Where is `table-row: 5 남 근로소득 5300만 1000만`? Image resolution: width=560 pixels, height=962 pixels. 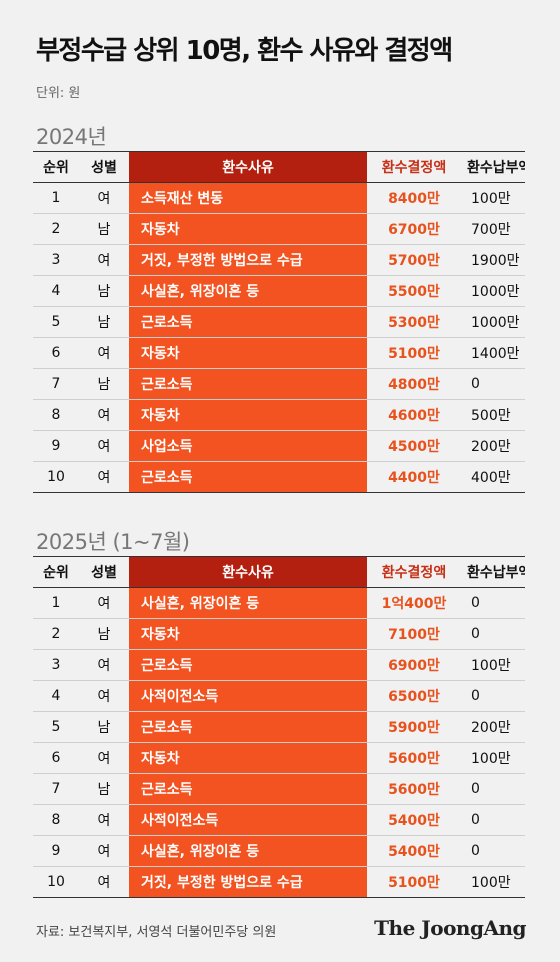
table-row: 5 남 근로소득 5300만 1000만 is located at coordinates (279, 322).